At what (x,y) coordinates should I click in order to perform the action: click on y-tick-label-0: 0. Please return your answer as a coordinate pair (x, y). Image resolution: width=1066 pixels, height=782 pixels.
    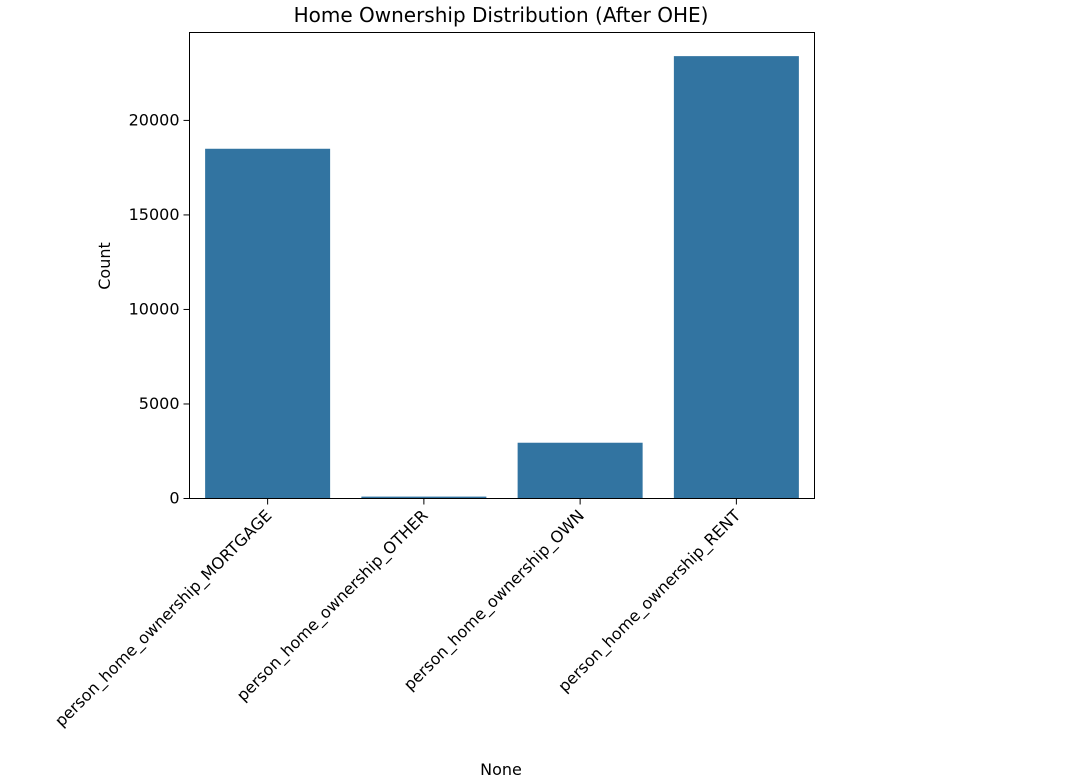
    Looking at the image, I should click on (174, 498).